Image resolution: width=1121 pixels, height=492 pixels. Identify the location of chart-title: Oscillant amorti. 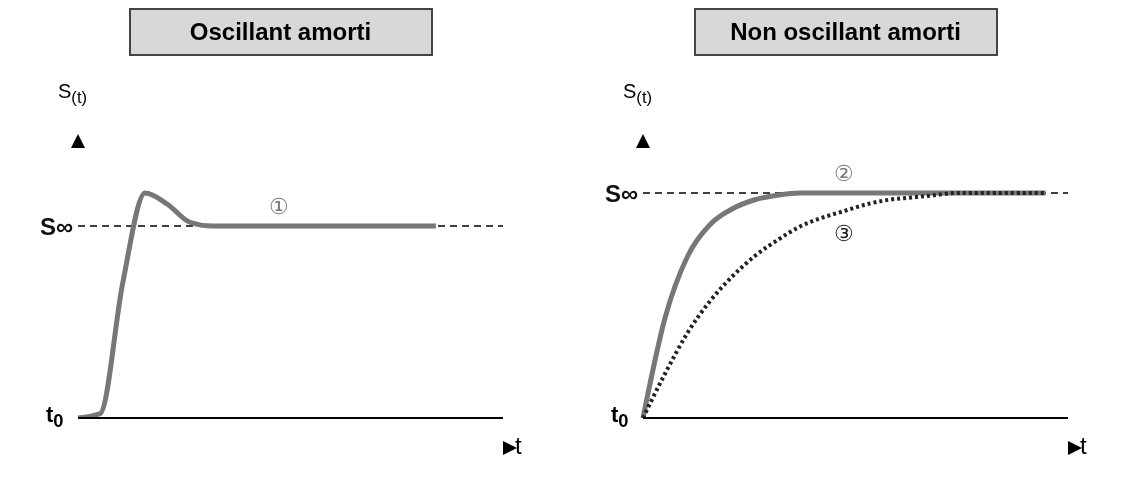
(280, 32).